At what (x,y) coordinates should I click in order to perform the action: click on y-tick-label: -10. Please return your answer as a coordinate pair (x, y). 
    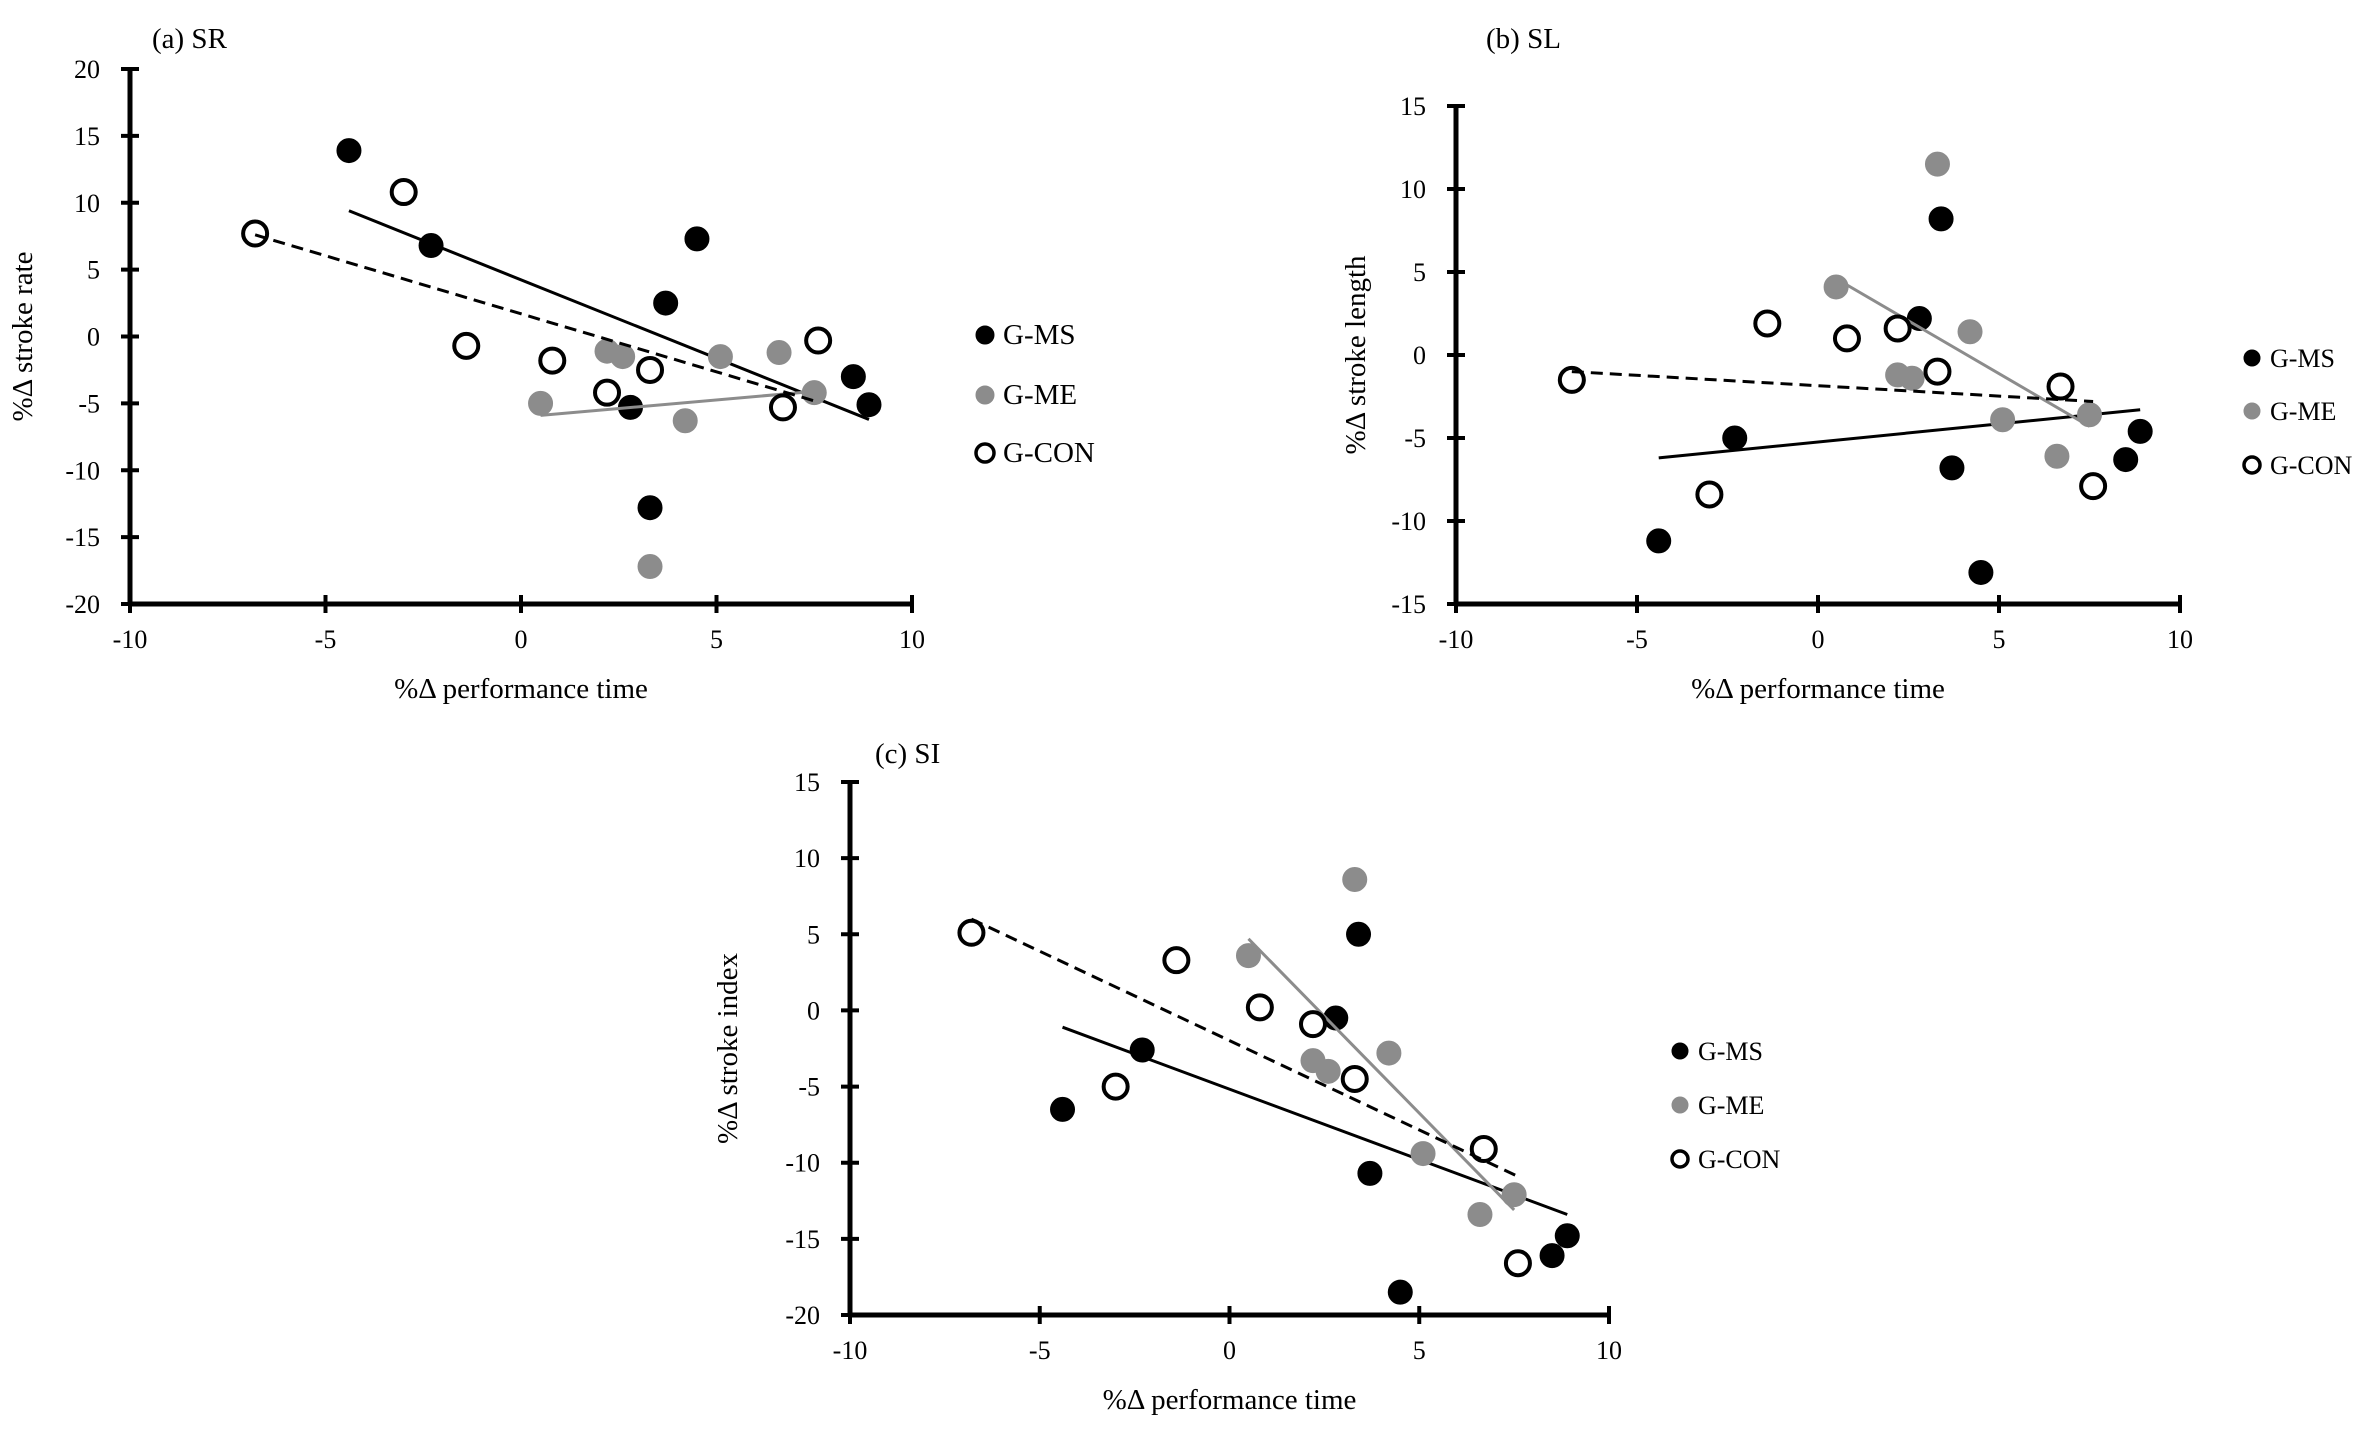
    Looking at the image, I should click on (802, 1163).